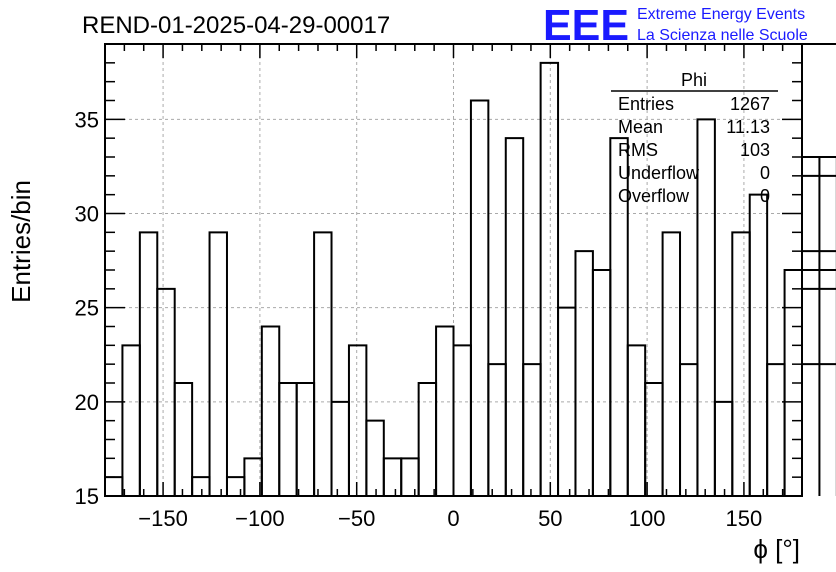 This screenshot has height=572, width=836. Describe the element at coordinates (550, 518) in the screenshot. I see `x-tick-label: 50` at that location.